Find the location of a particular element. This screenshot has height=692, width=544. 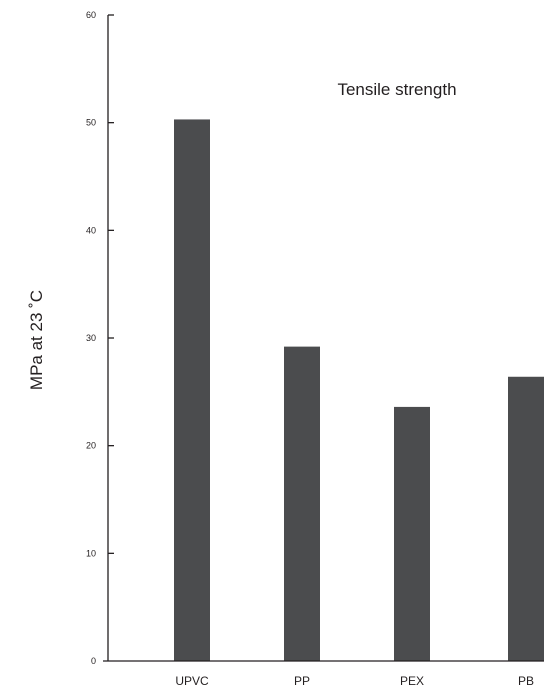

bar-pb is located at coordinates (526, 518).